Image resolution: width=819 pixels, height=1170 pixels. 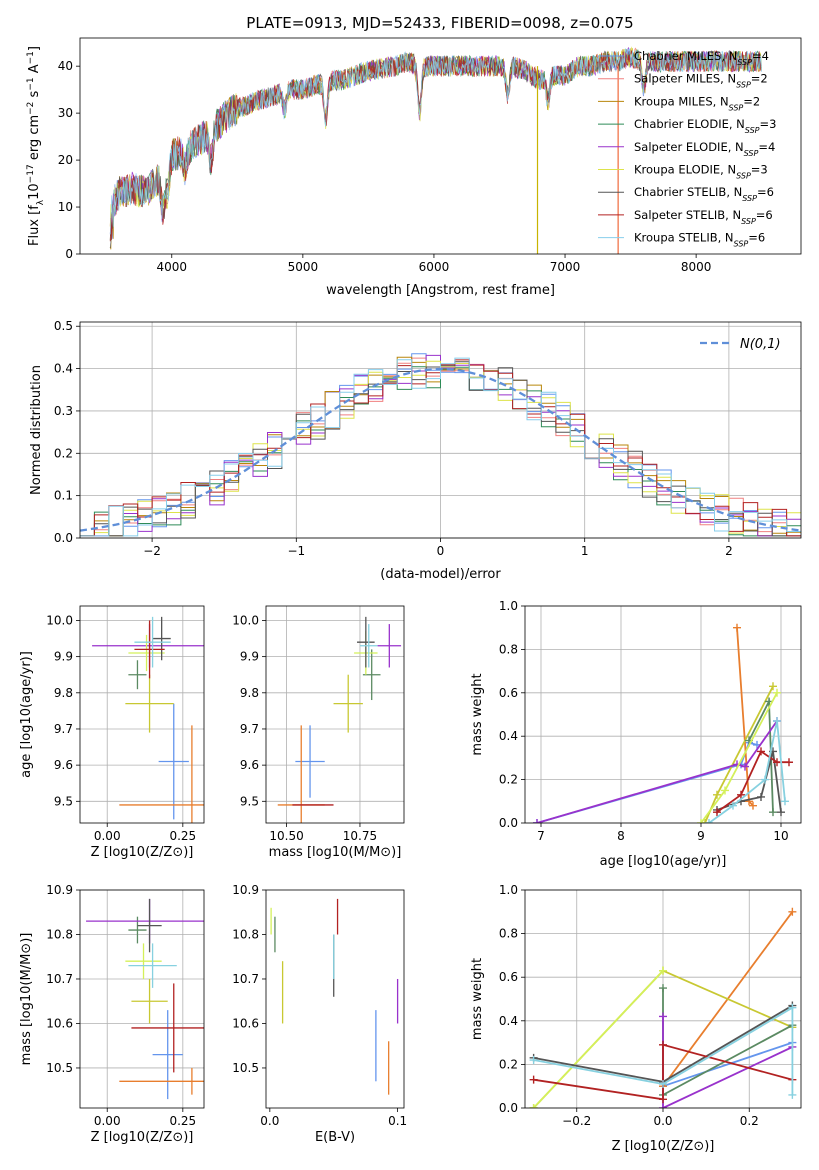 What do you see at coordinates (249, 801) in the screenshot?
I see `y-tick-label: 9.5` at bounding box center [249, 801].